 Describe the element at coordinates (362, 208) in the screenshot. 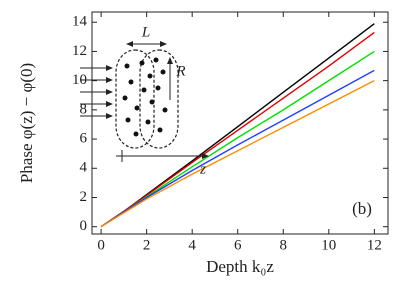

I see `panel-label: (b)` at that location.